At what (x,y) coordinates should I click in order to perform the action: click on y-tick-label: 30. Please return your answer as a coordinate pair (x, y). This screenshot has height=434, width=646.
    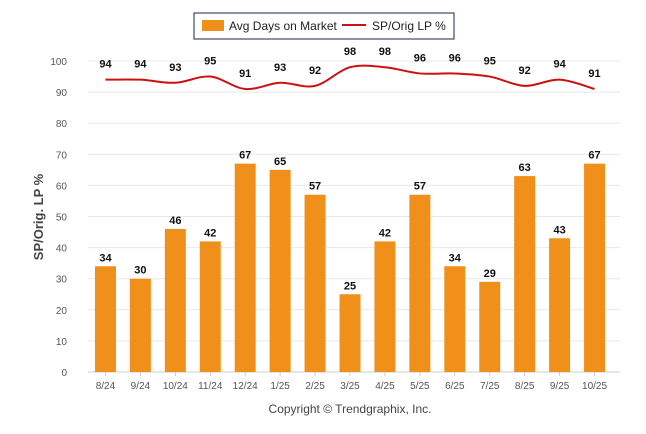
    Looking at the image, I should click on (62, 280).